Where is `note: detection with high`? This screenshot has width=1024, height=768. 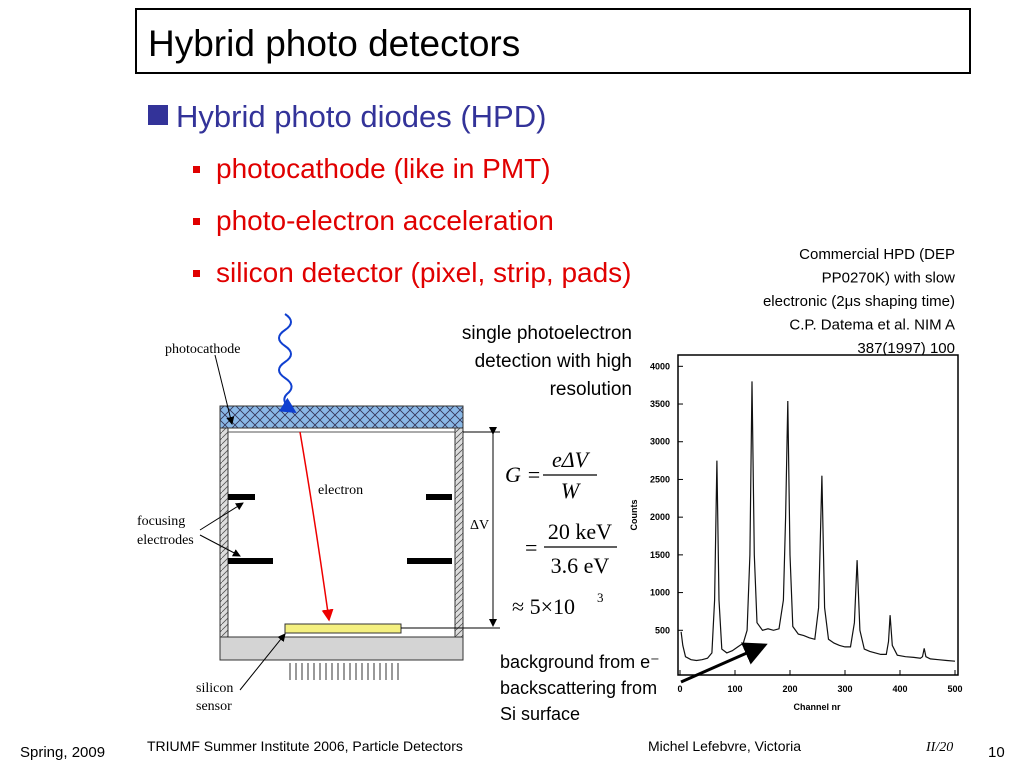
note: detection with high is located at coordinates (553, 361).